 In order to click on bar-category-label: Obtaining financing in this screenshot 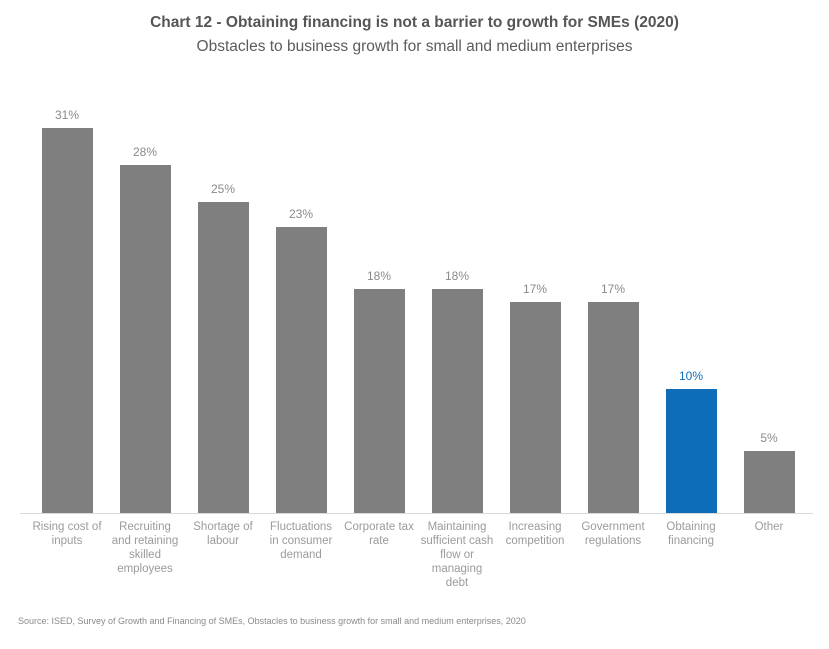, I will do `click(691, 534)`.